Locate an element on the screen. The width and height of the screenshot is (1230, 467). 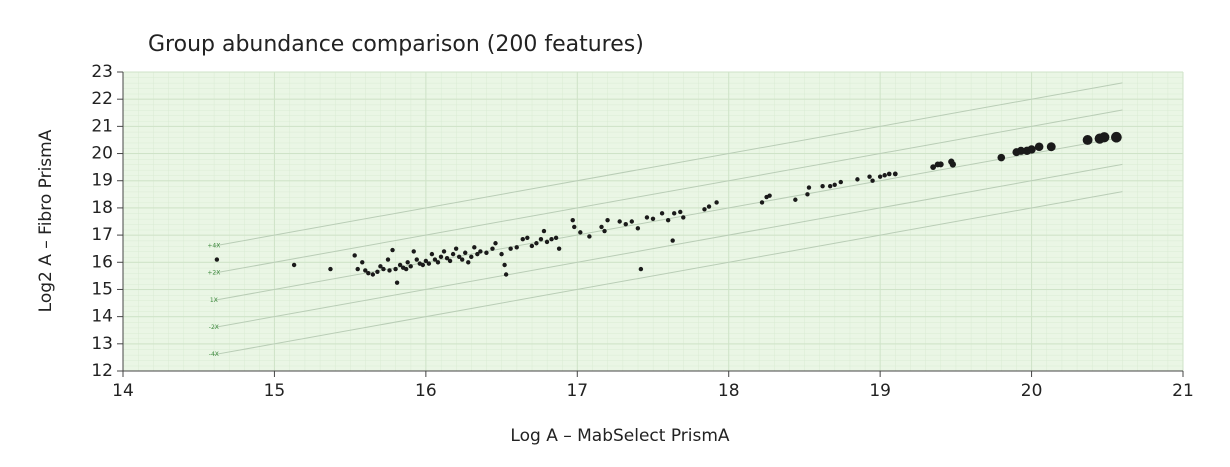
y-tick-label: 18 is located at coordinates (102, 208).